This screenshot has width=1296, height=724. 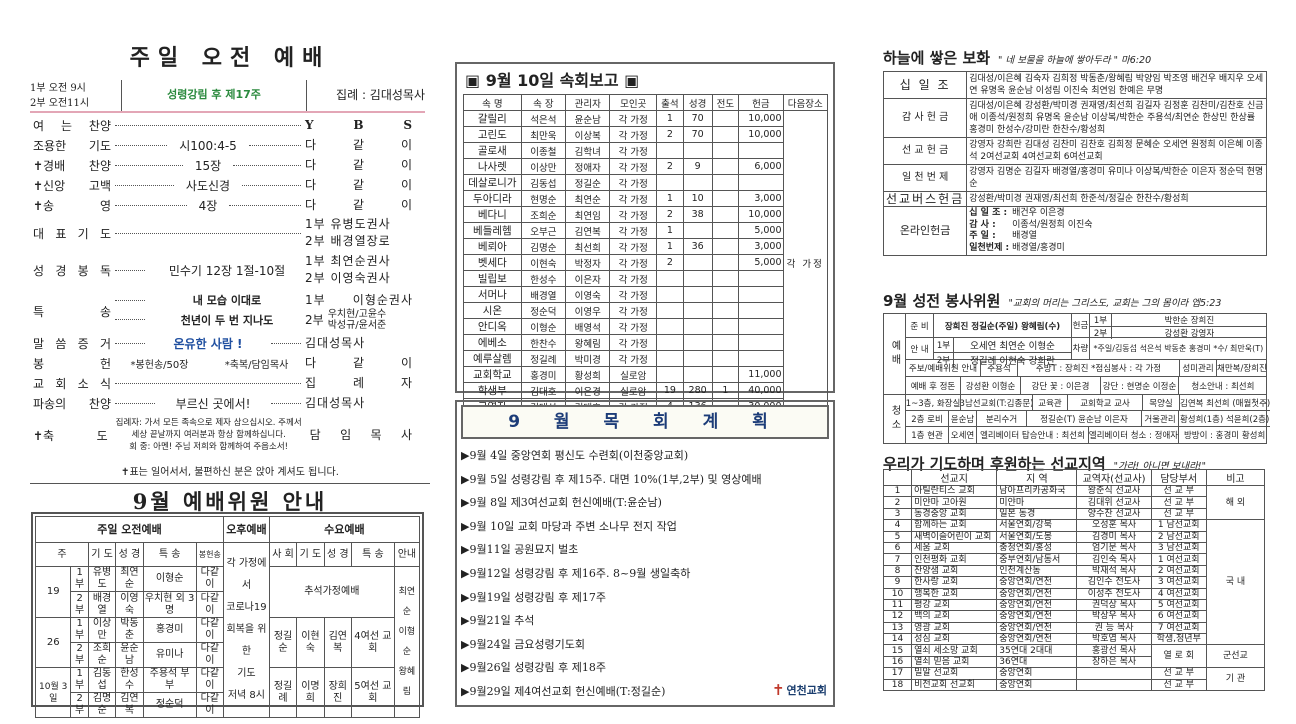 I want to click on service-cell: 엘리베이터 청소 : 정애자, so click(x=1134, y=435).